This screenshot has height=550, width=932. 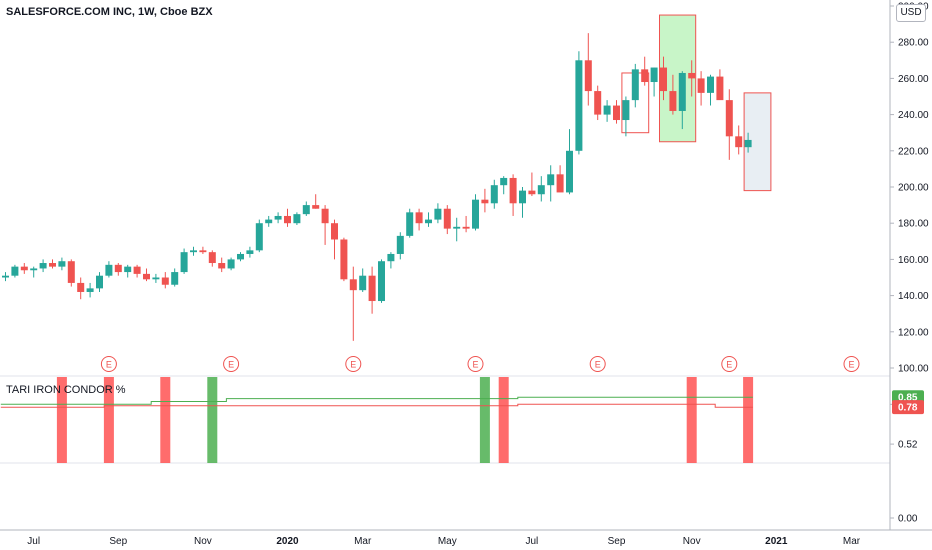 What do you see at coordinates (908, 519) in the screenshot?
I see `indicator-tick-label: 0.00` at bounding box center [908, 519].